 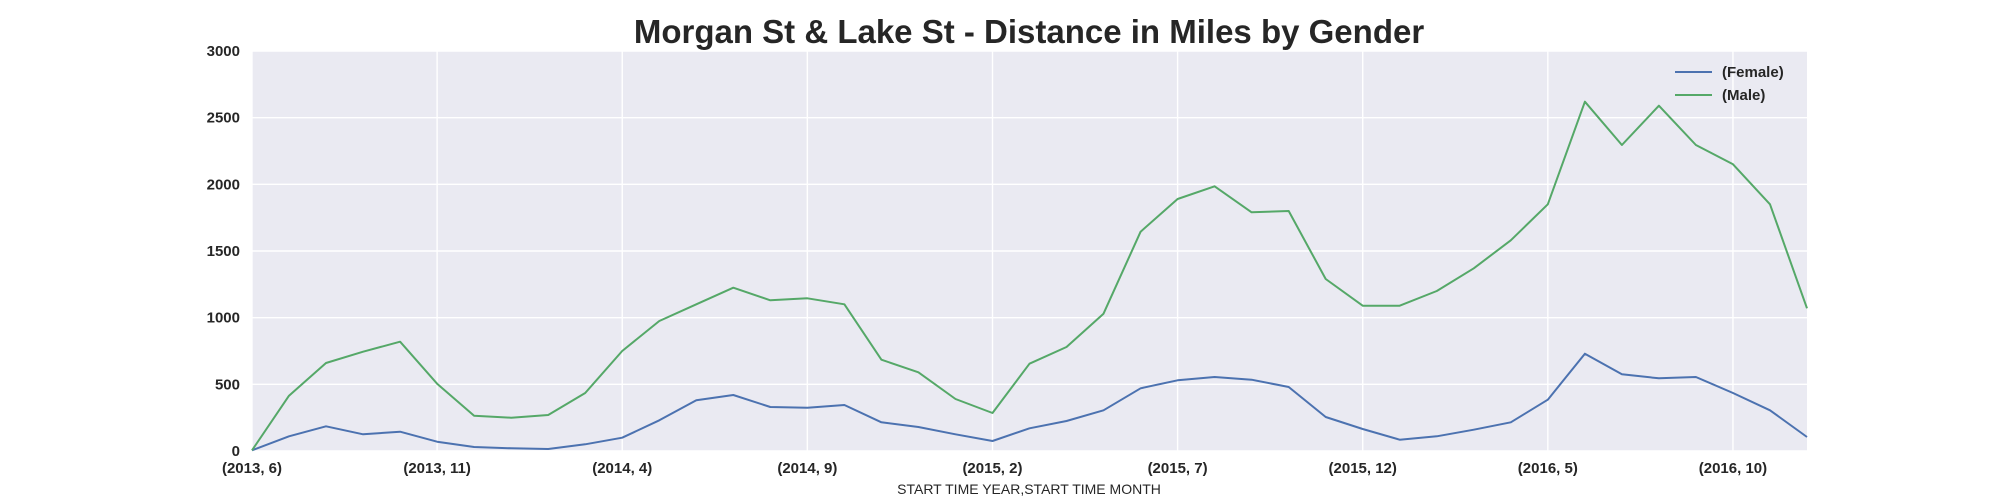 What do you see at coordinates (223, 184) in the screenshot?
I see `y-tick-label: 2000` at bounding box center [223, 184].